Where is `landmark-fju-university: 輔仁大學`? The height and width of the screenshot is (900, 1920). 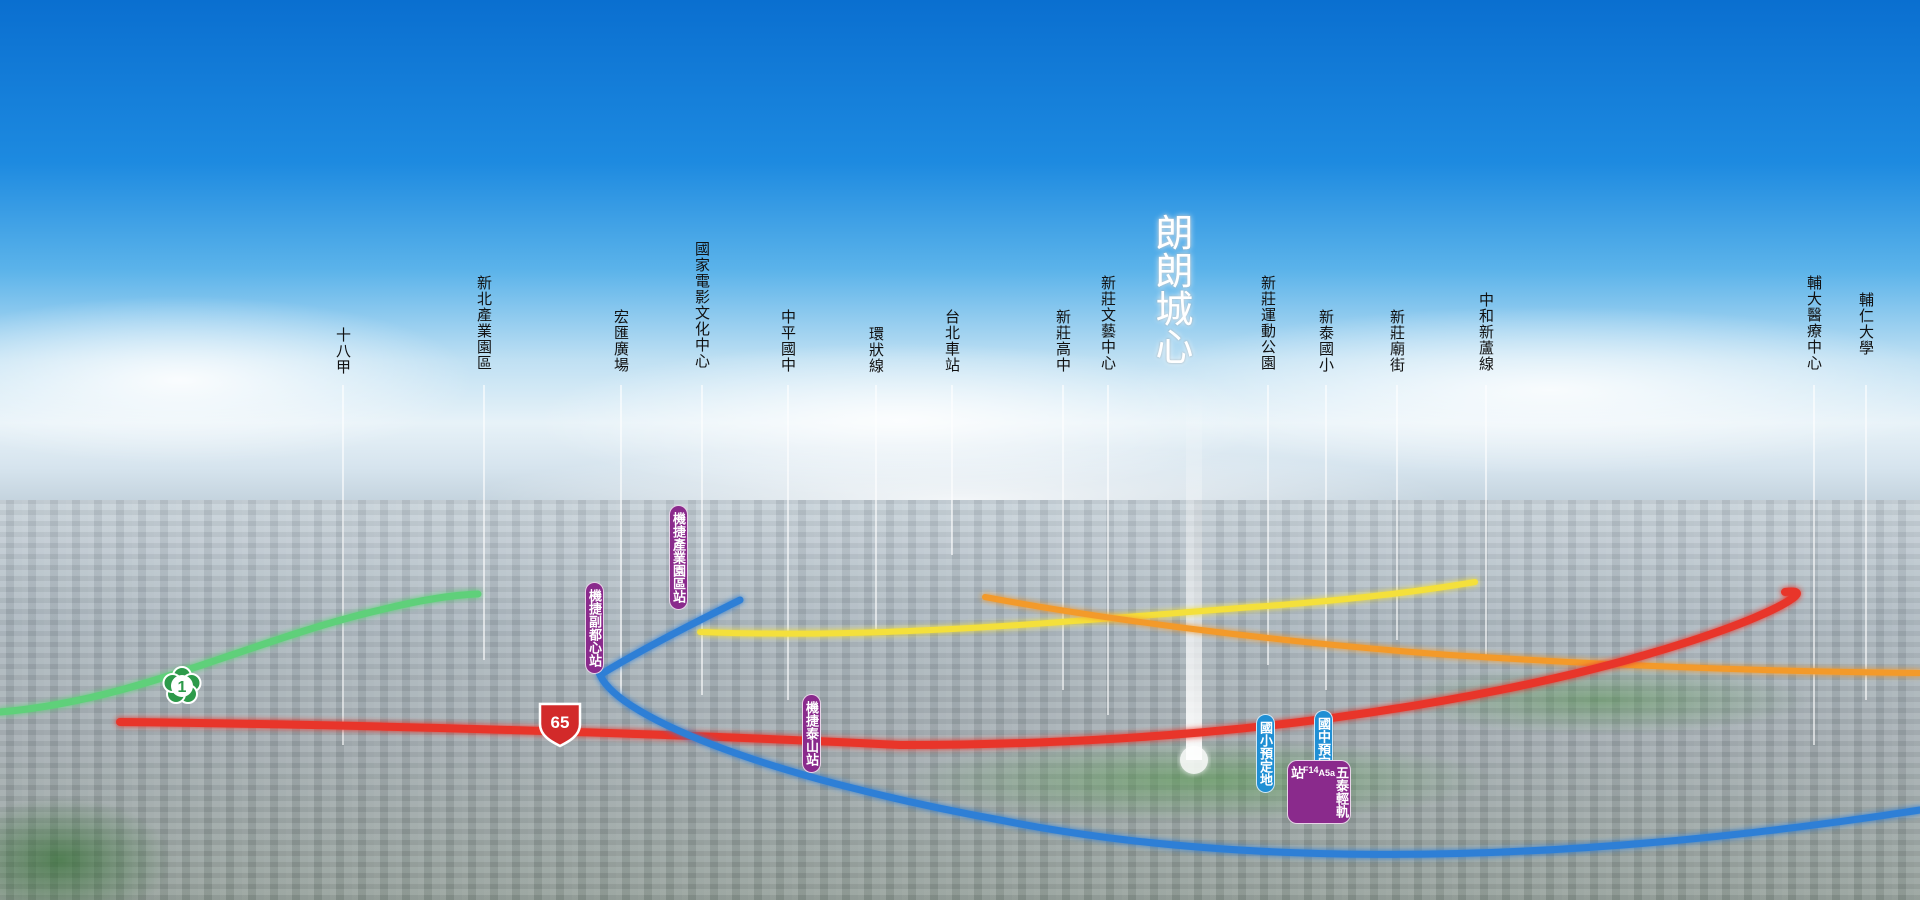
landmark-fju-university: 輔仁大學 is located at coordinates (1865, 324).